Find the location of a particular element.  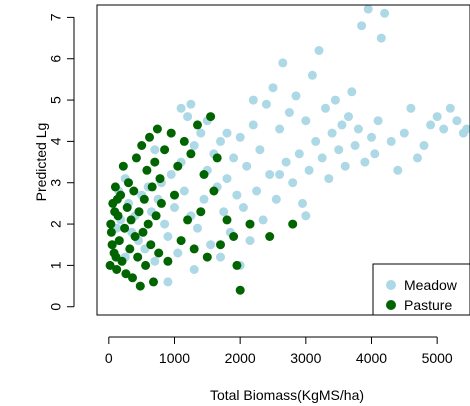

legend-label-pasture: Pasture is located at coordinates (428, 305).